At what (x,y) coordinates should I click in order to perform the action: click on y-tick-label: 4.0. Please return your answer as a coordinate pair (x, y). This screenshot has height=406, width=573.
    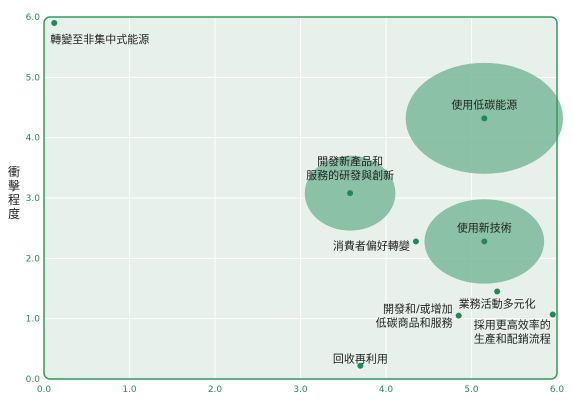
    Looking at the image, I should click on (33, 139).